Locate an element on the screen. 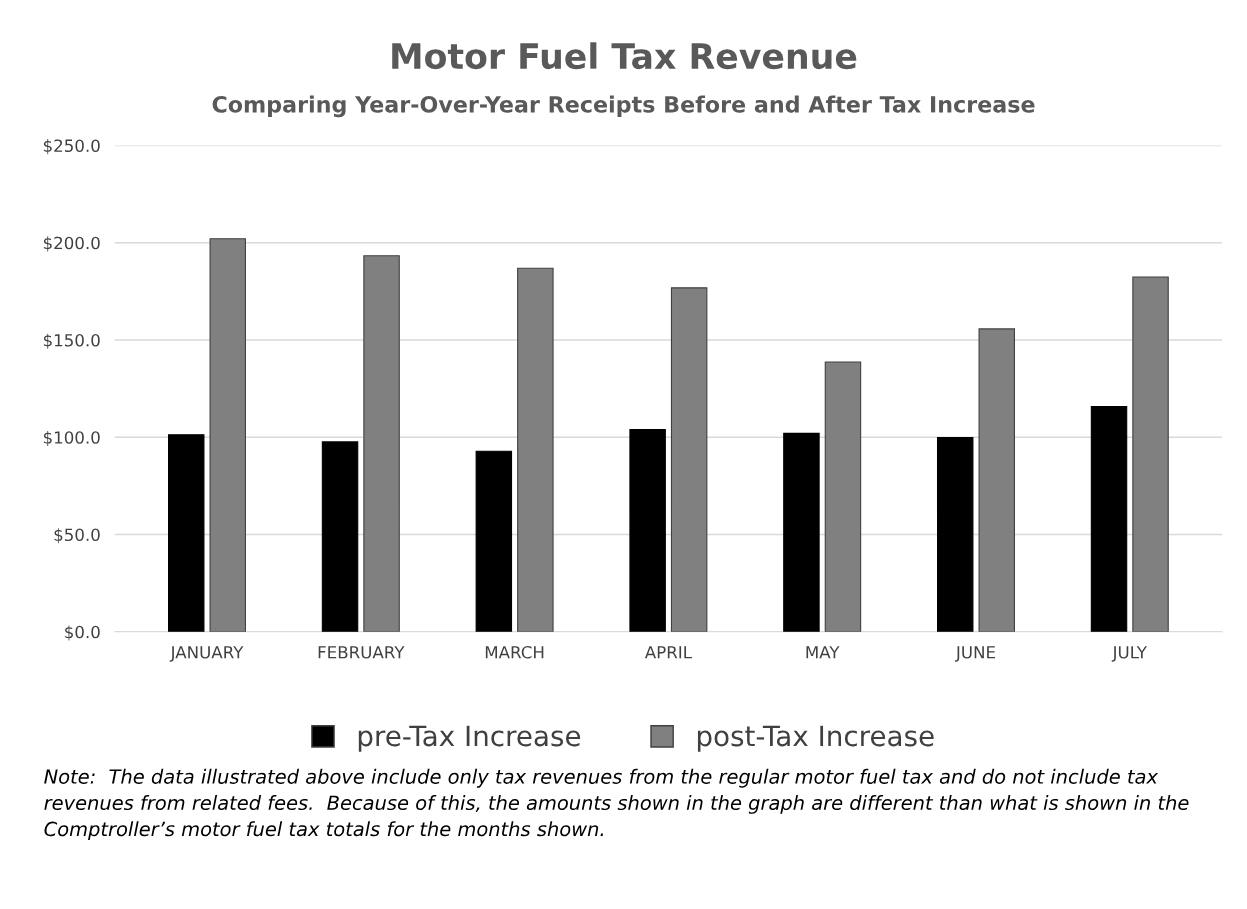 The image size is (1247, 909). x-tick-label: MARCH is located at coordinates (514, 652).